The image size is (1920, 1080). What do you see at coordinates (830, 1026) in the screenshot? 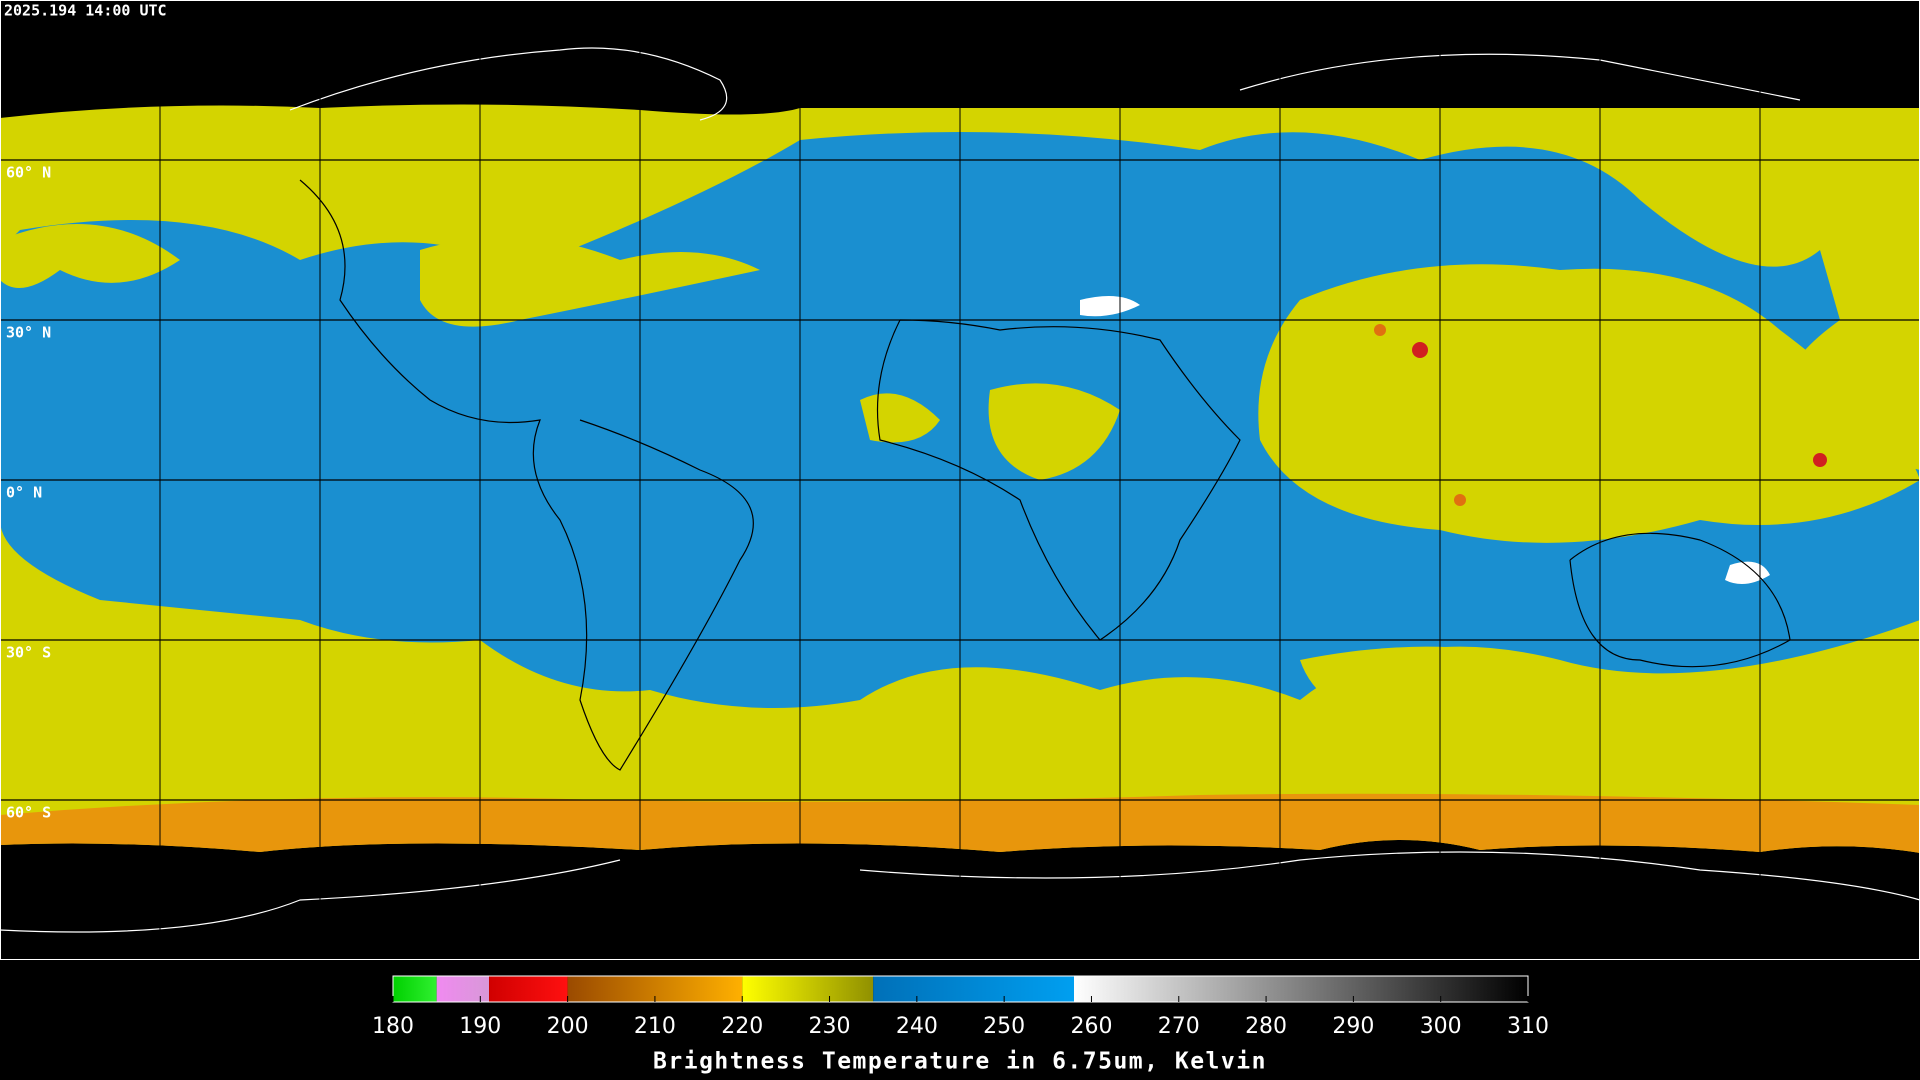
I see `colorbar-tick-label: 230` at bounding box center [830, 1026].